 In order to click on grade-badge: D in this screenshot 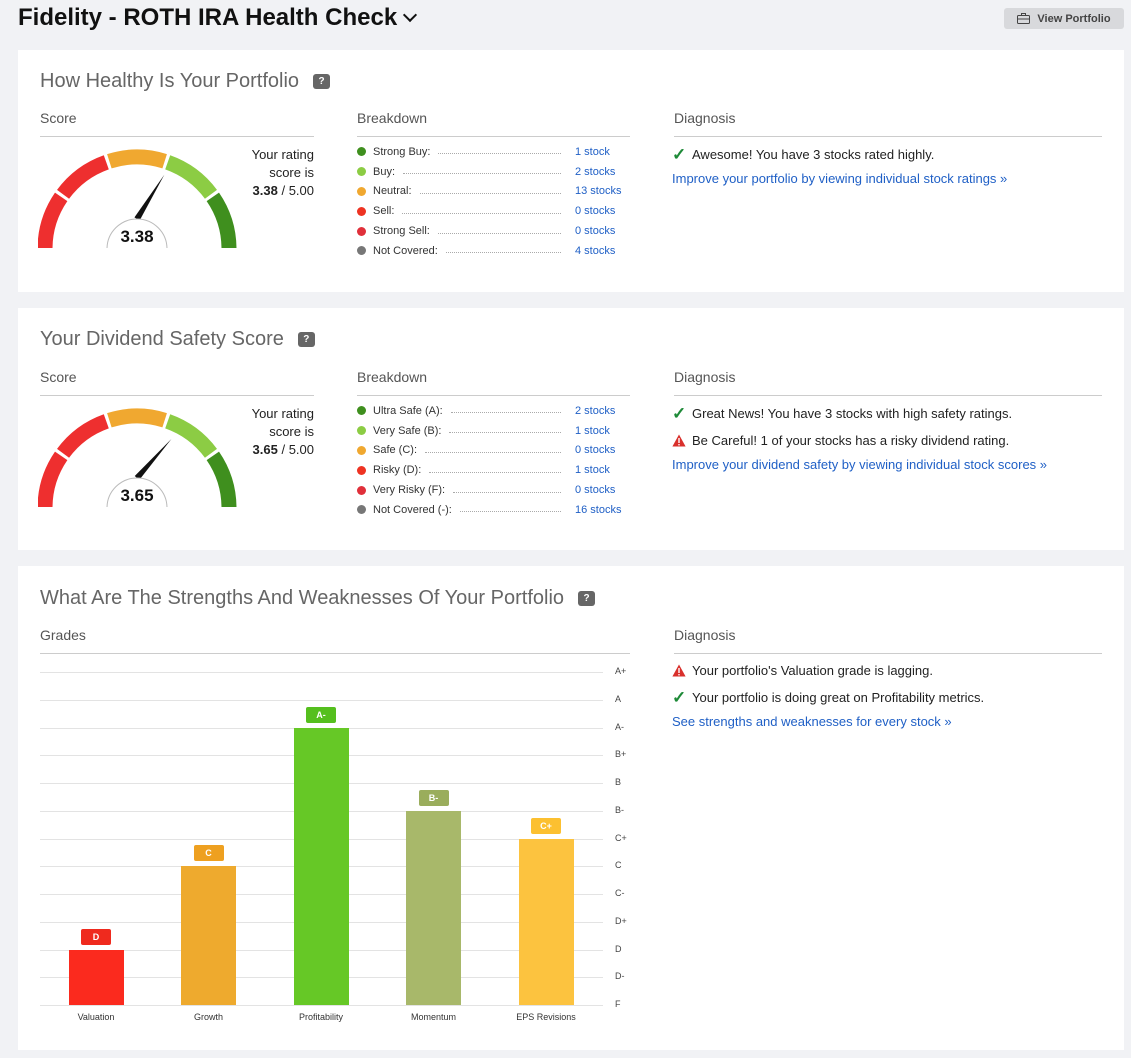, I will do `click(96, 936)`.